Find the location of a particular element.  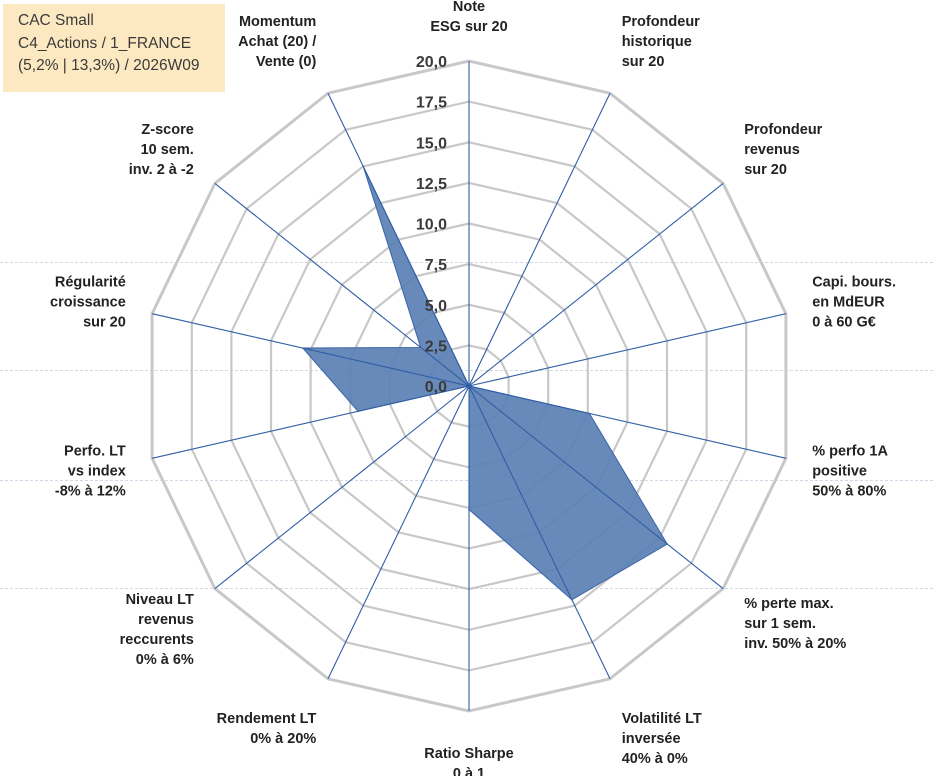

radial-tick-label: 2,5 is located at coordinates (436, 346).